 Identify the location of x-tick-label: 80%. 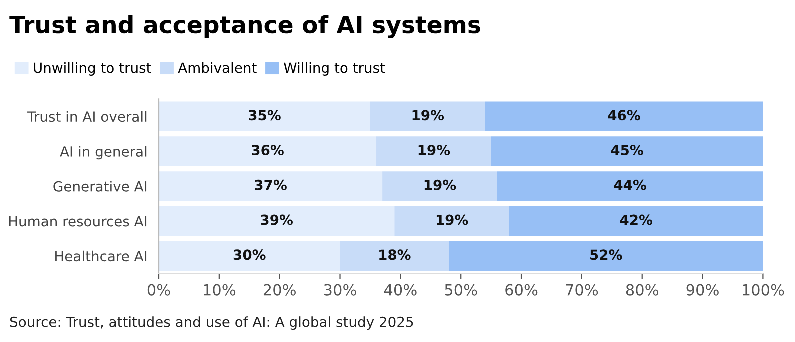
(642, 290).